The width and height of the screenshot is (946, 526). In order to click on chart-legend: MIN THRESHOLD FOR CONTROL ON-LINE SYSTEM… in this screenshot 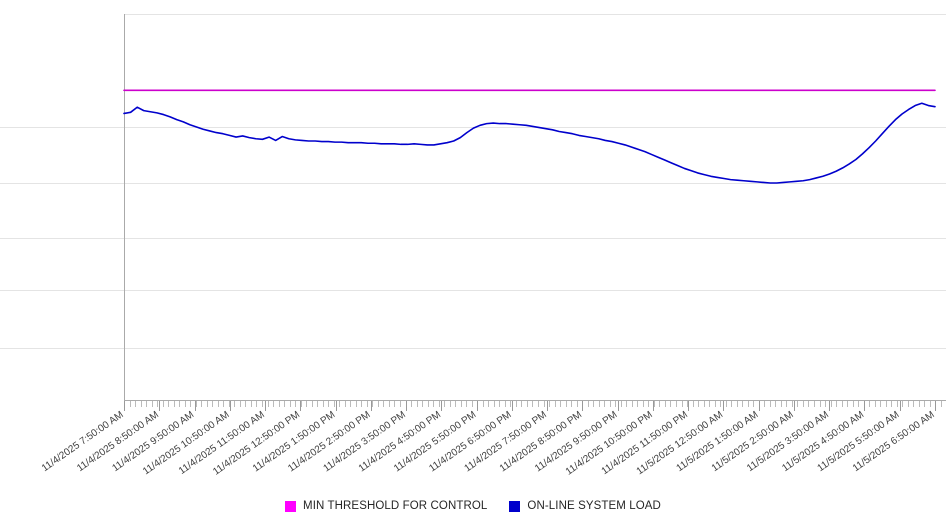, I will do `click(473, 506)`.